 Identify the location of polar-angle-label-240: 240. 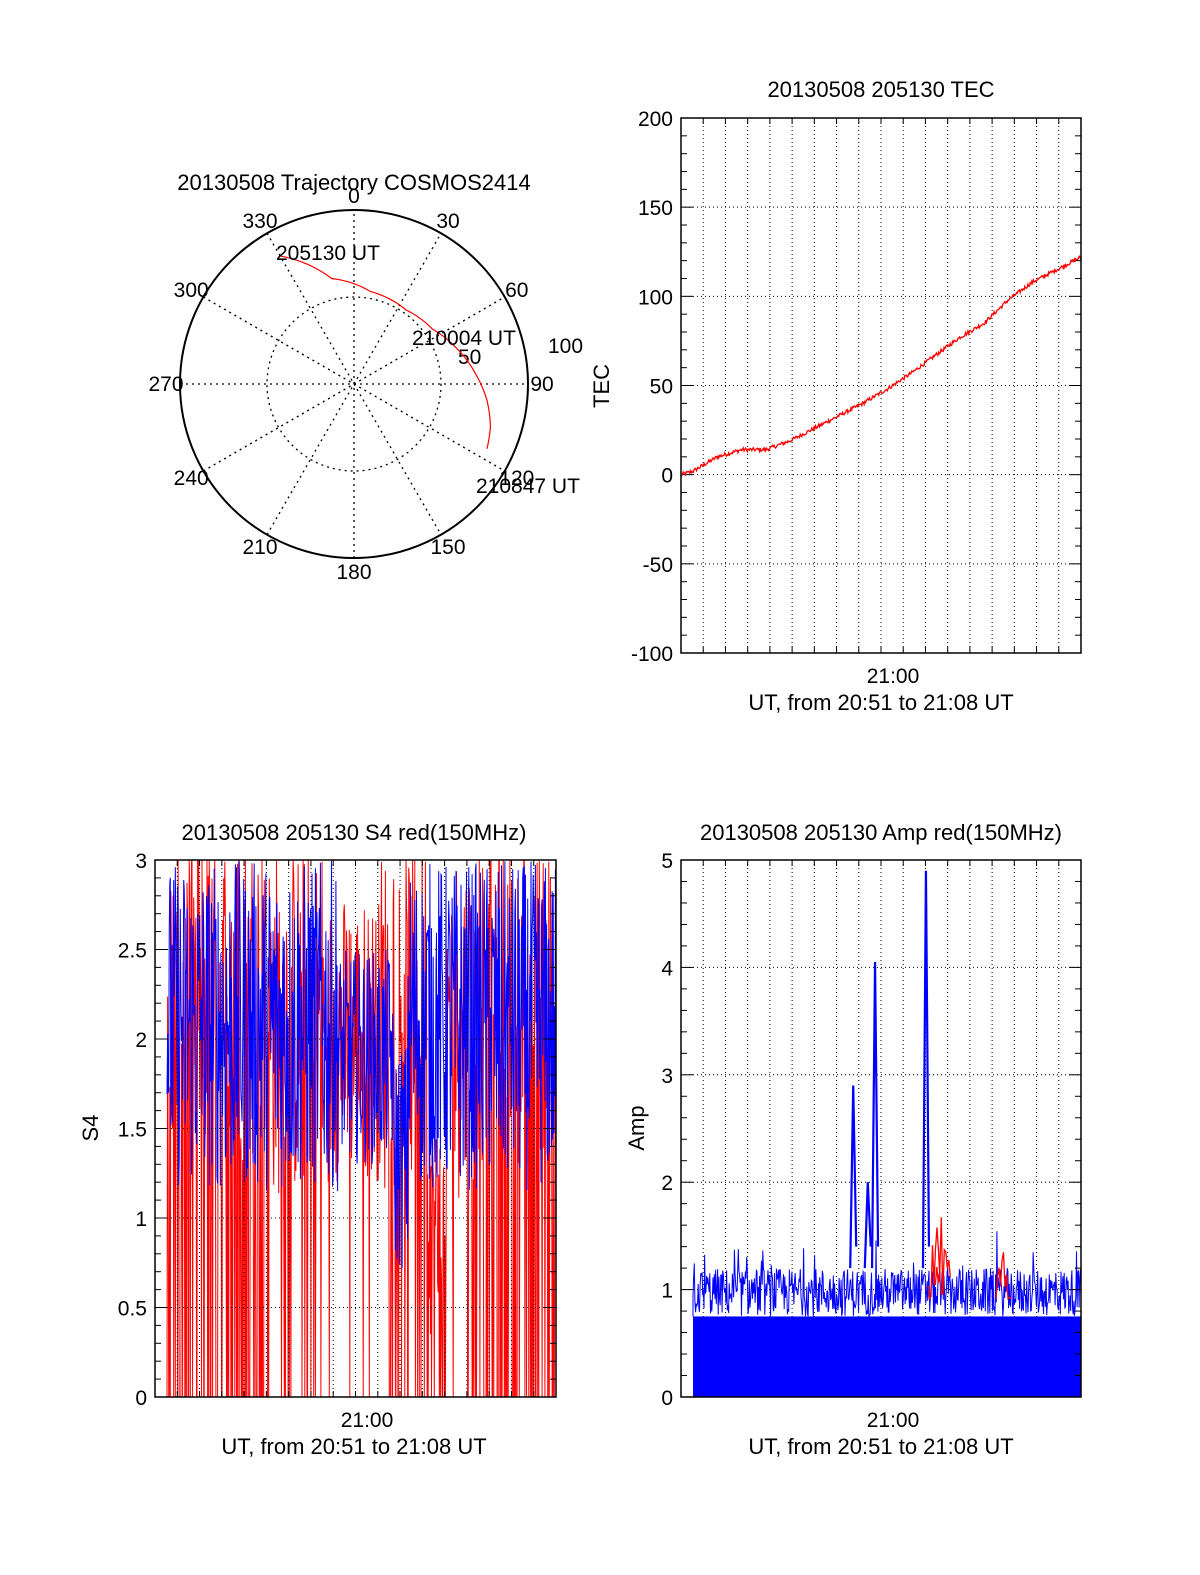
(191, 478).